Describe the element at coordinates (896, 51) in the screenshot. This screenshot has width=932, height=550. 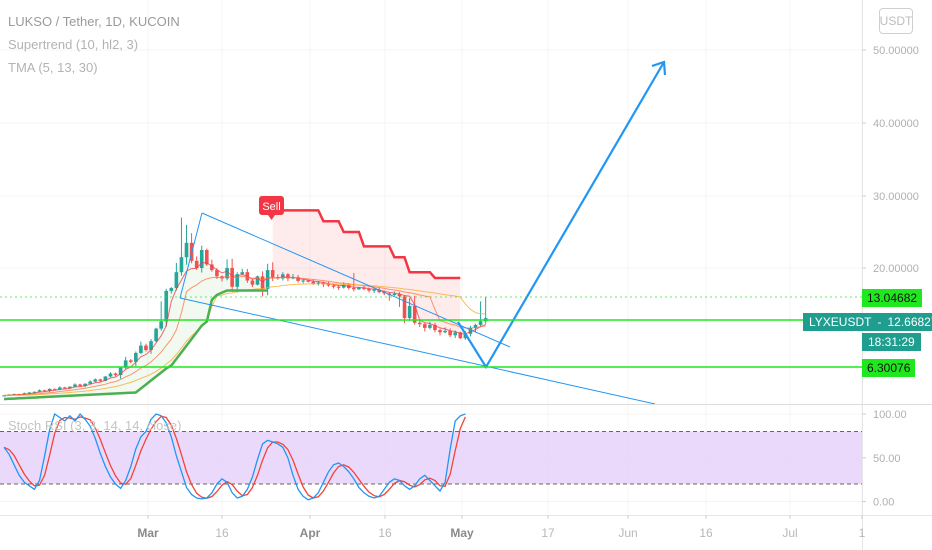
I see `price-tick-label: 50.00000` at that location.